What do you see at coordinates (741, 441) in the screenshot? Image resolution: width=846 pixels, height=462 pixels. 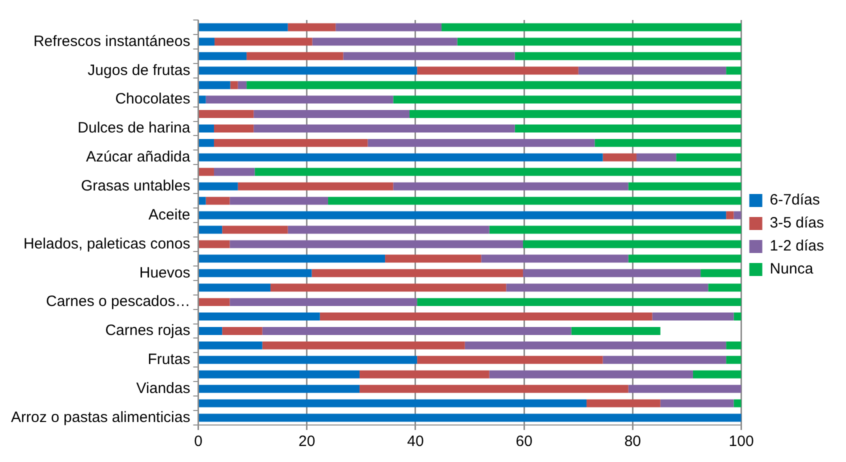 I see `x-tick-label: 100` at bounding box center [741, 441].